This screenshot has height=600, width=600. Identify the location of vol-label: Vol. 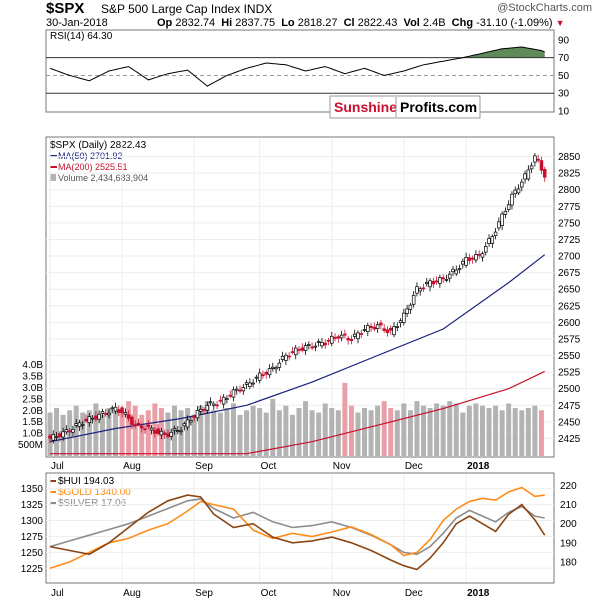
(411, 23).